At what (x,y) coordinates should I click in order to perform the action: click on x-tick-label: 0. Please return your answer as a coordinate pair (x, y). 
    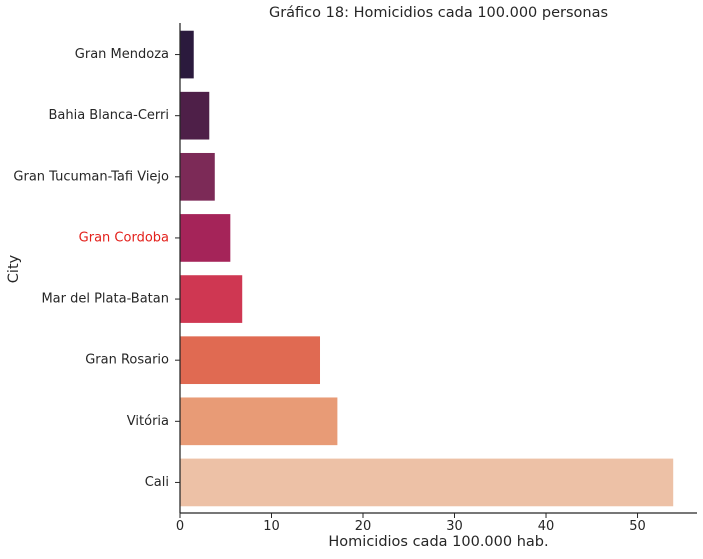
    Looking at the image, I should click on (180, 526).